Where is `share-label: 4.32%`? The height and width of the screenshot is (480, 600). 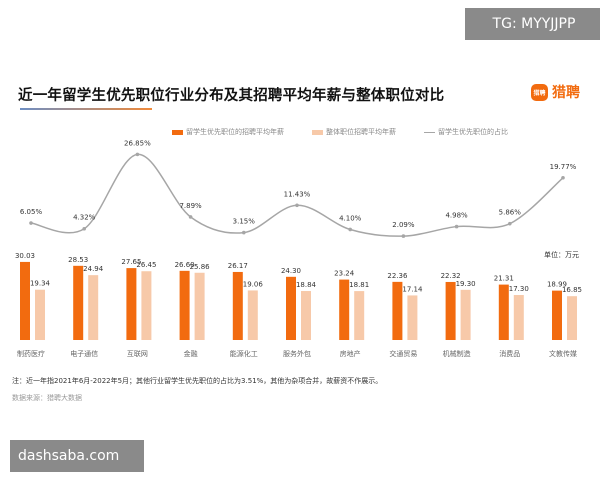 share-label: 4.32% is located at coordinates (84, 218).